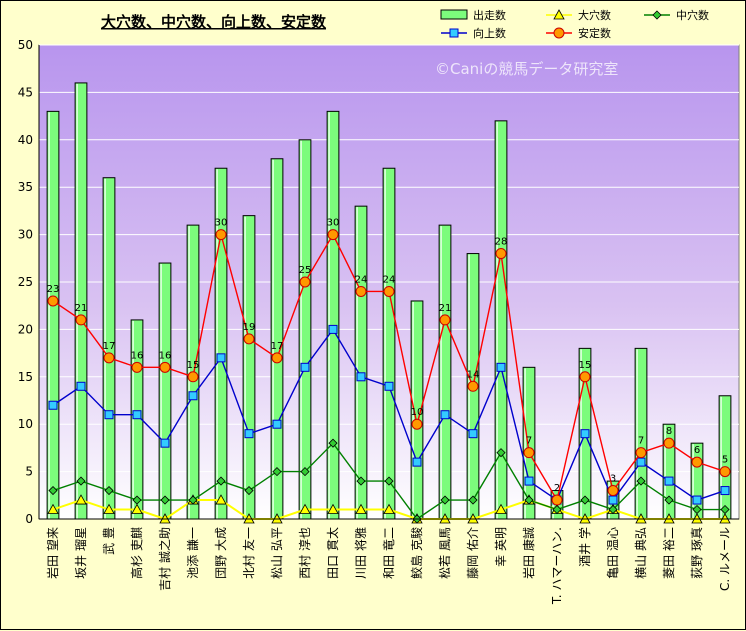 Image resolution: width=746 pixels, height=631 pixels. I want to click on x-tick-label: 鮫島 克駿, so click(416, 553).